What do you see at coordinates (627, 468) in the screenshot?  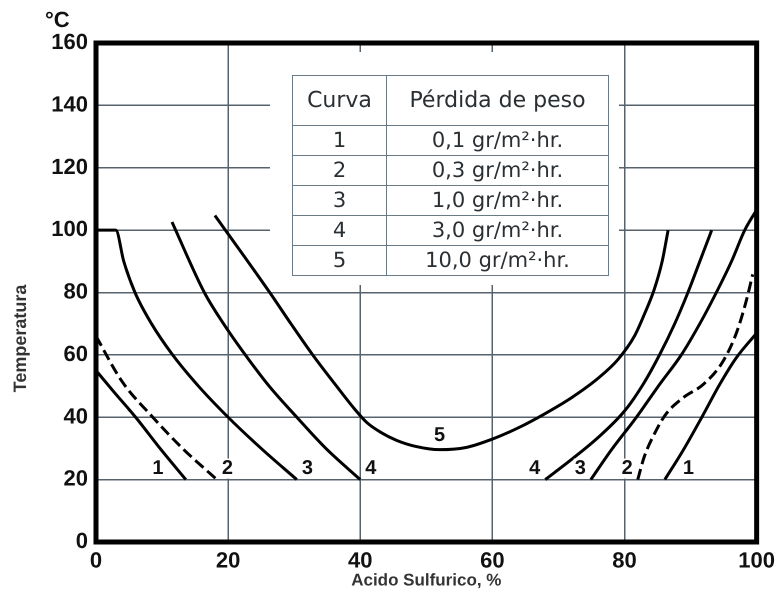 I see `annotation: 2` at bounding box center [627, 468].